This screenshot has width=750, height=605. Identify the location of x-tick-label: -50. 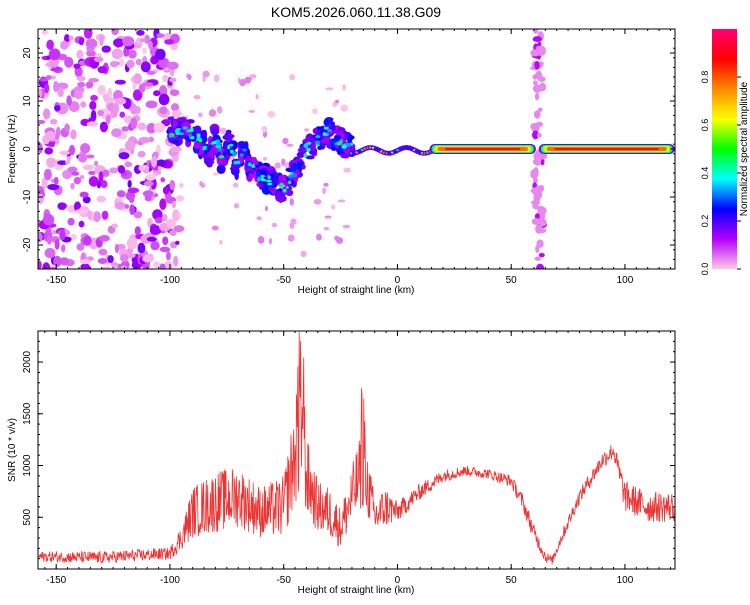
(283, 580).